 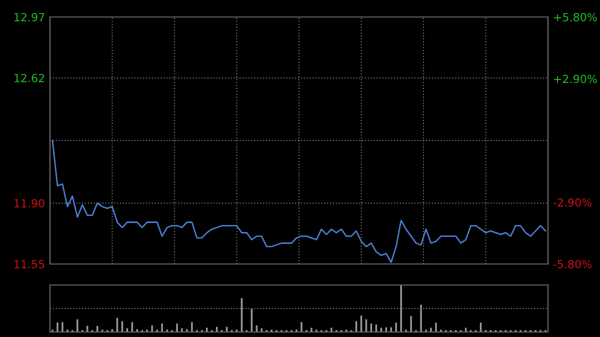 What do you see at coordinates (575, 17) in the screenshot?
I see `y2-tick-label: +5.80%` at bounding box center [575, 17].